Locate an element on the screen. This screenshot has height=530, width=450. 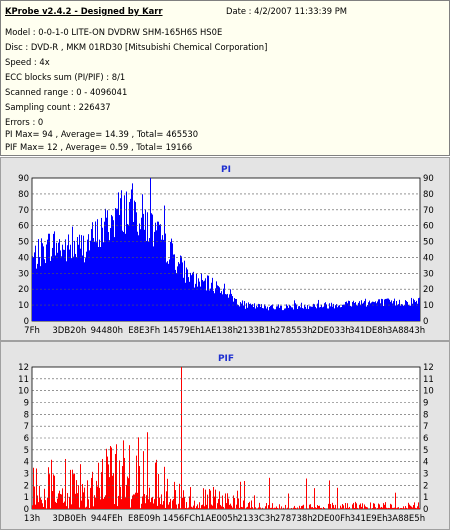
y-tick-label-right: 70 is located at coordinates (428, 211).